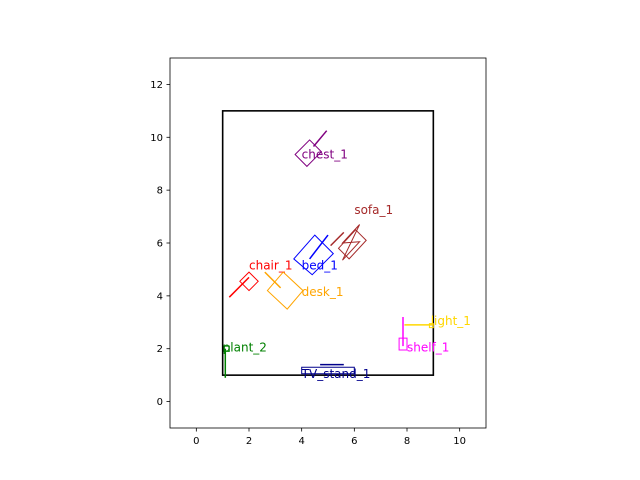  Describe the element at coordinates (260, 278) in the screenshot. I see `item-chair_1: chair_1` at that location.